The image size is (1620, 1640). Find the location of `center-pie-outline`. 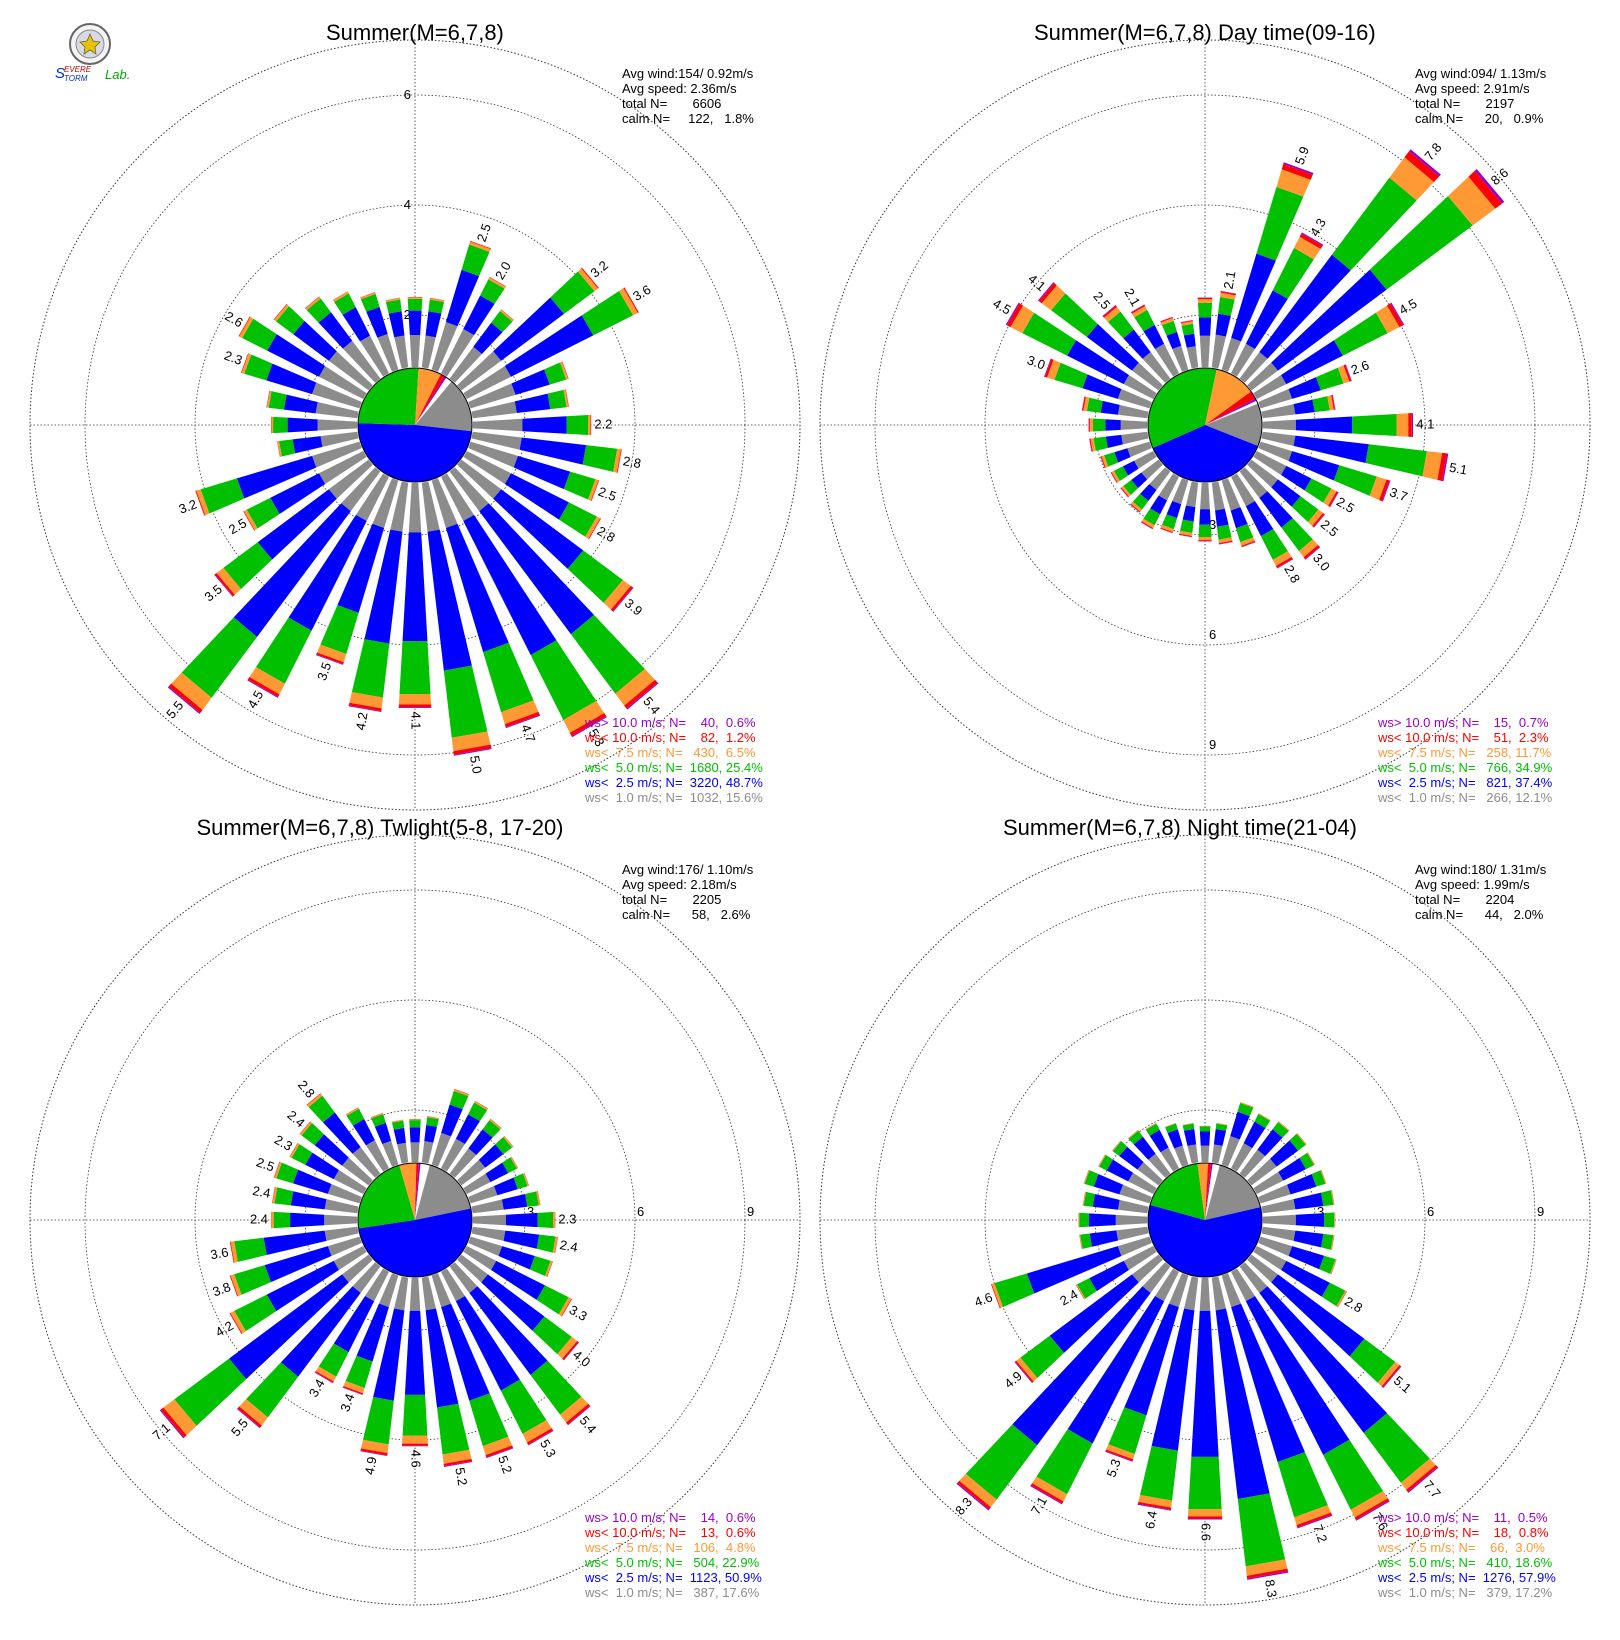

center-pie-outline is located at coordinates (415, 425).